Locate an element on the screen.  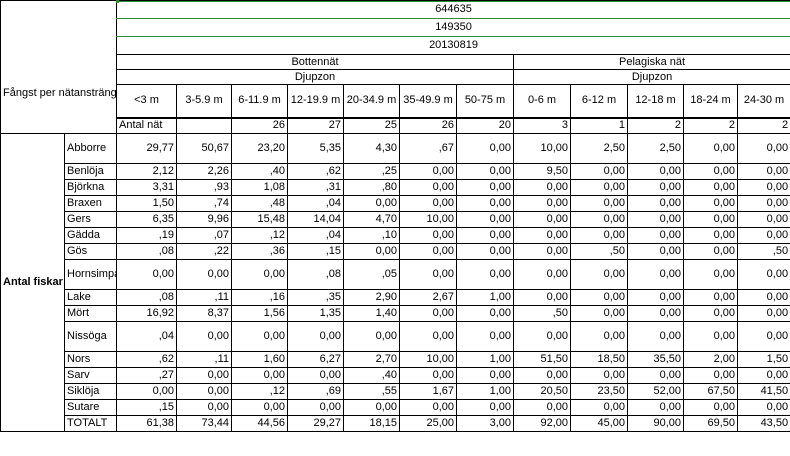
zone-header: 12-19.9 m is located at coordinates (315, 101).